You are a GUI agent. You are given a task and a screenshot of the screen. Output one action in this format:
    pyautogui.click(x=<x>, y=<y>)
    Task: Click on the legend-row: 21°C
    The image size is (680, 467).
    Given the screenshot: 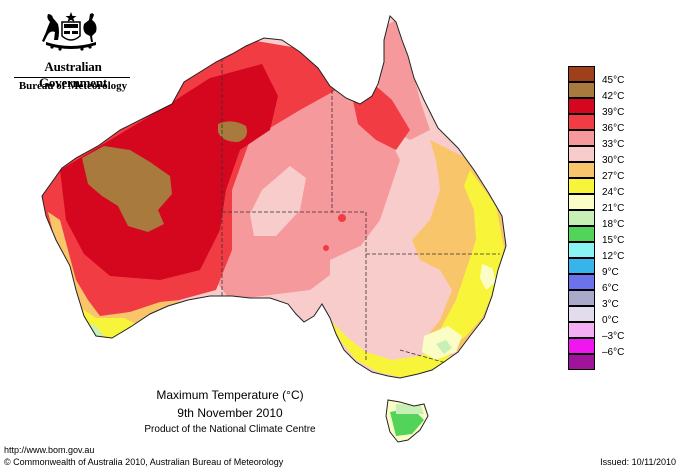 What is the action you would take?
    pyautogui.click(x=613, y=204)
    